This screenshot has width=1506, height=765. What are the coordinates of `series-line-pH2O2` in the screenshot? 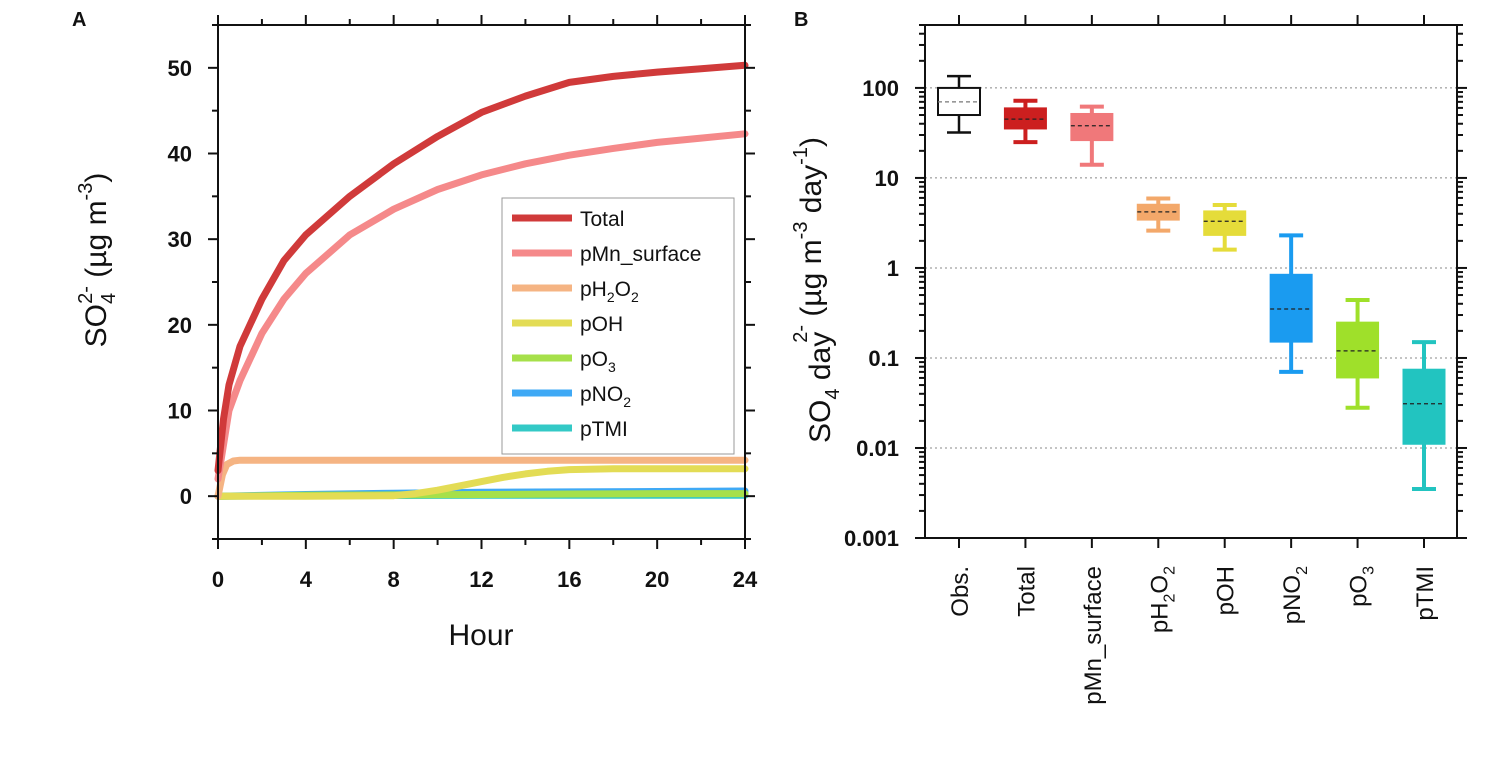 It's located at (481, 478).